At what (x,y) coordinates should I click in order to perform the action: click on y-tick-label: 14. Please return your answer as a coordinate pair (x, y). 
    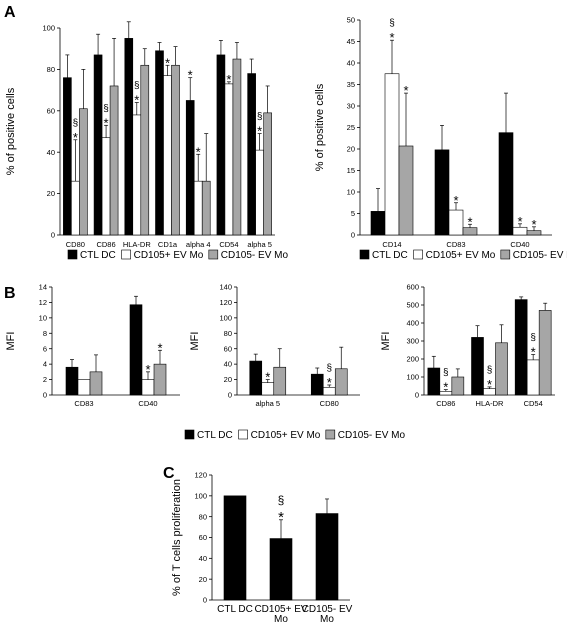
    Looking at the image, I should click on (43, 287).